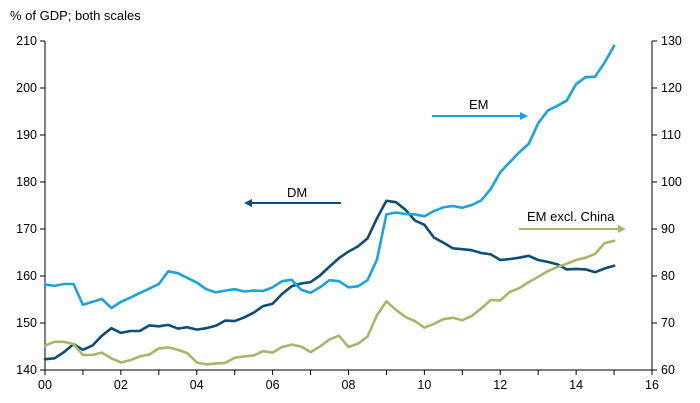 Image resolution: width=700 pixels, height=403 pixels. Describe the element at coordinates (26, 229) in the screenshot. I see `left-tick-label: 170` at that location.